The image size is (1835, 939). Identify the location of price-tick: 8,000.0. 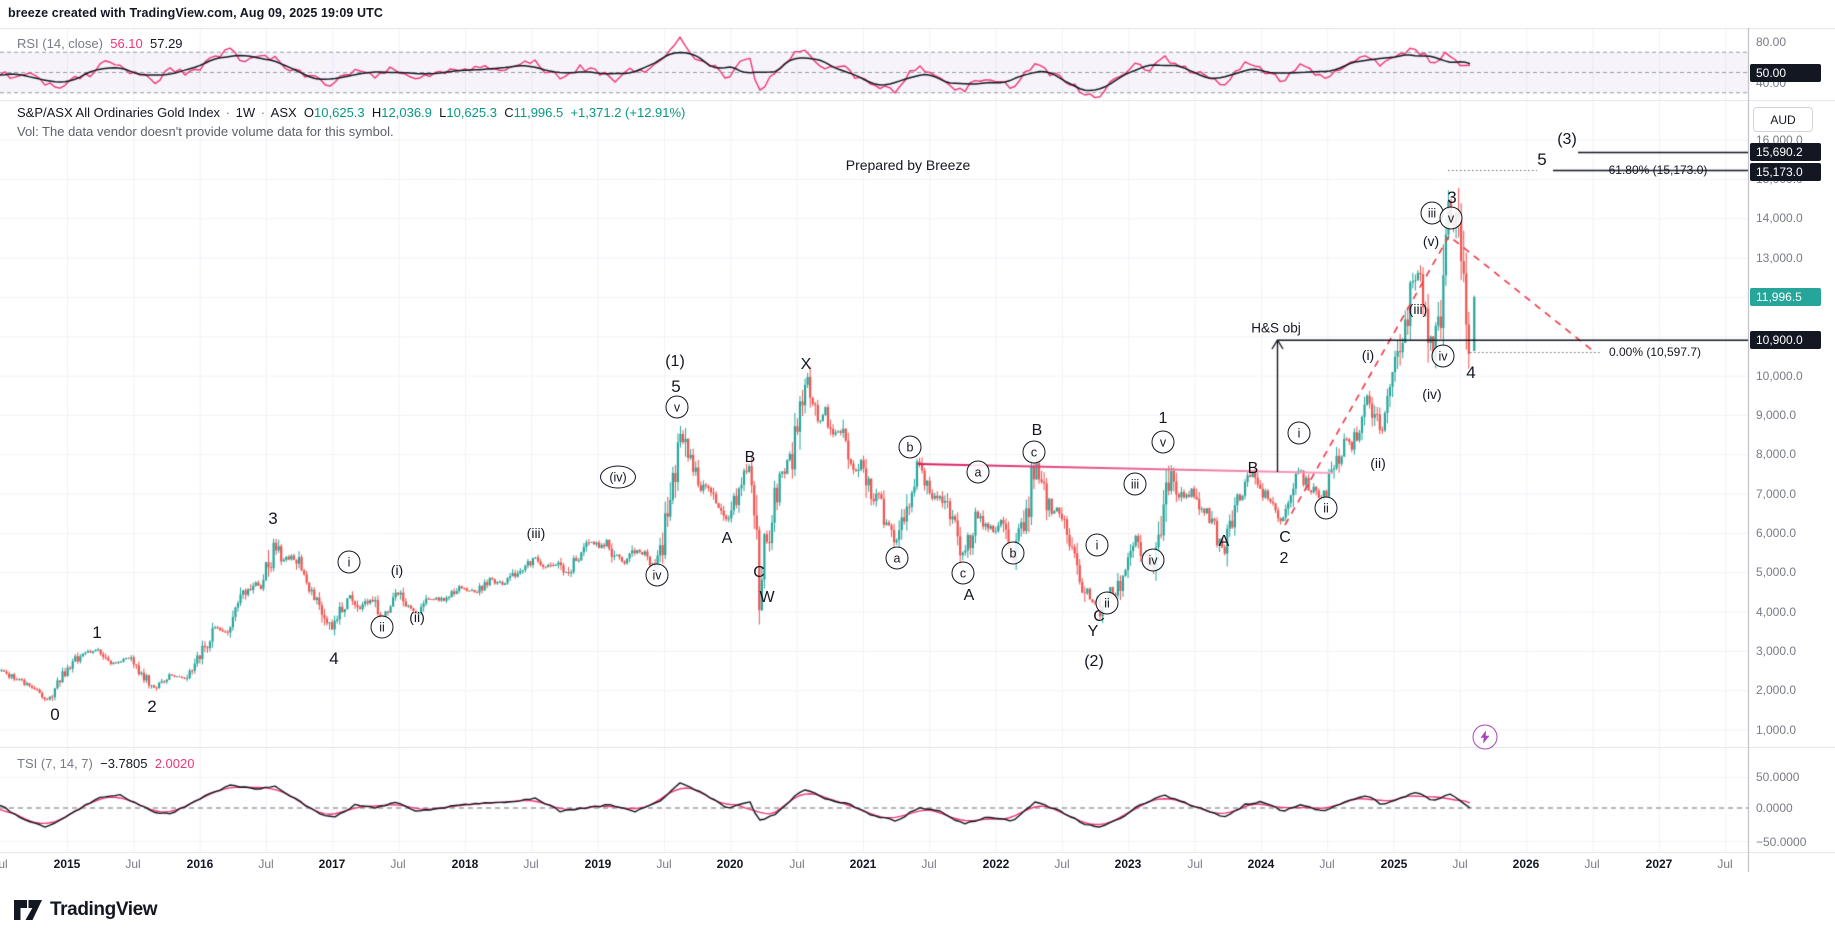
(1776, 454).